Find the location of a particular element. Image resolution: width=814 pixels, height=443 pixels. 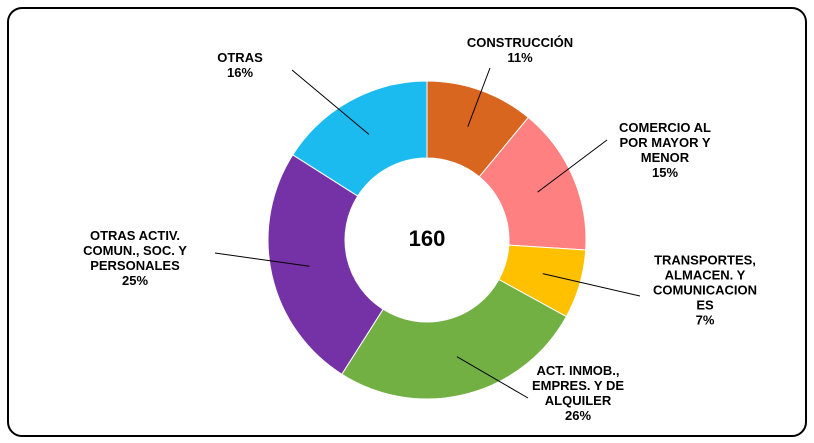

center-label: 160 is located at coordinates (427, 238).